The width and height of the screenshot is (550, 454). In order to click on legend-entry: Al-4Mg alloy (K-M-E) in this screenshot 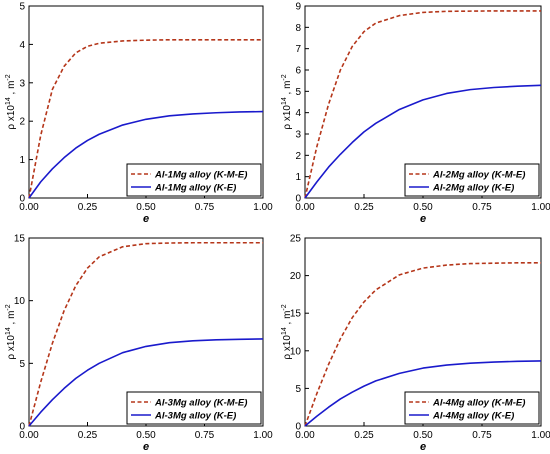, I will do `click(478, 402)`.